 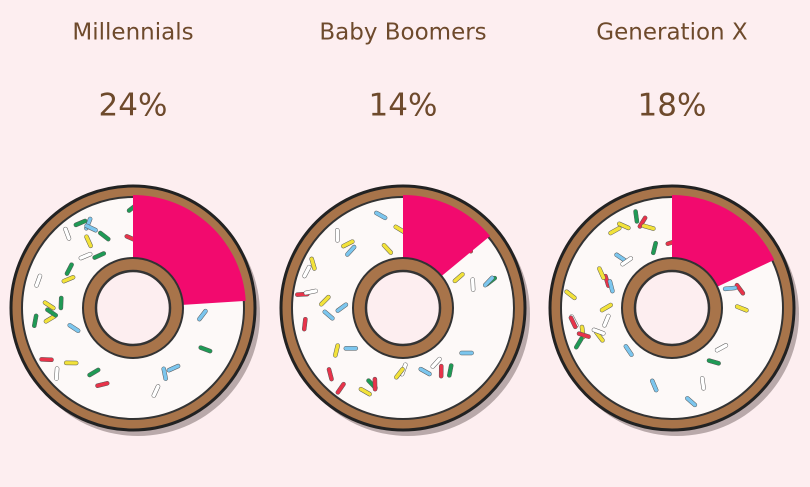 What do you see at coordinates (402, 33) in the screenshot?
I see `chart-title: Baby Boomers` at bounding box center [402, 33].